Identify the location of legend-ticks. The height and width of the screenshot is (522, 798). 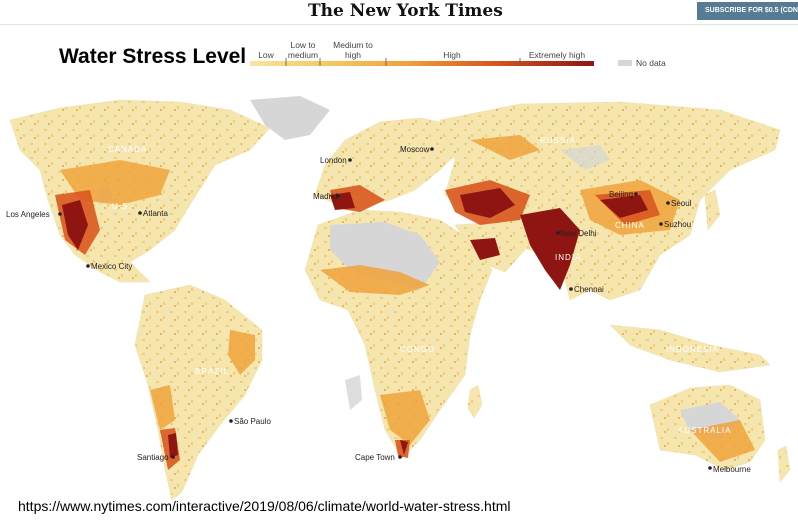
(403, 62).